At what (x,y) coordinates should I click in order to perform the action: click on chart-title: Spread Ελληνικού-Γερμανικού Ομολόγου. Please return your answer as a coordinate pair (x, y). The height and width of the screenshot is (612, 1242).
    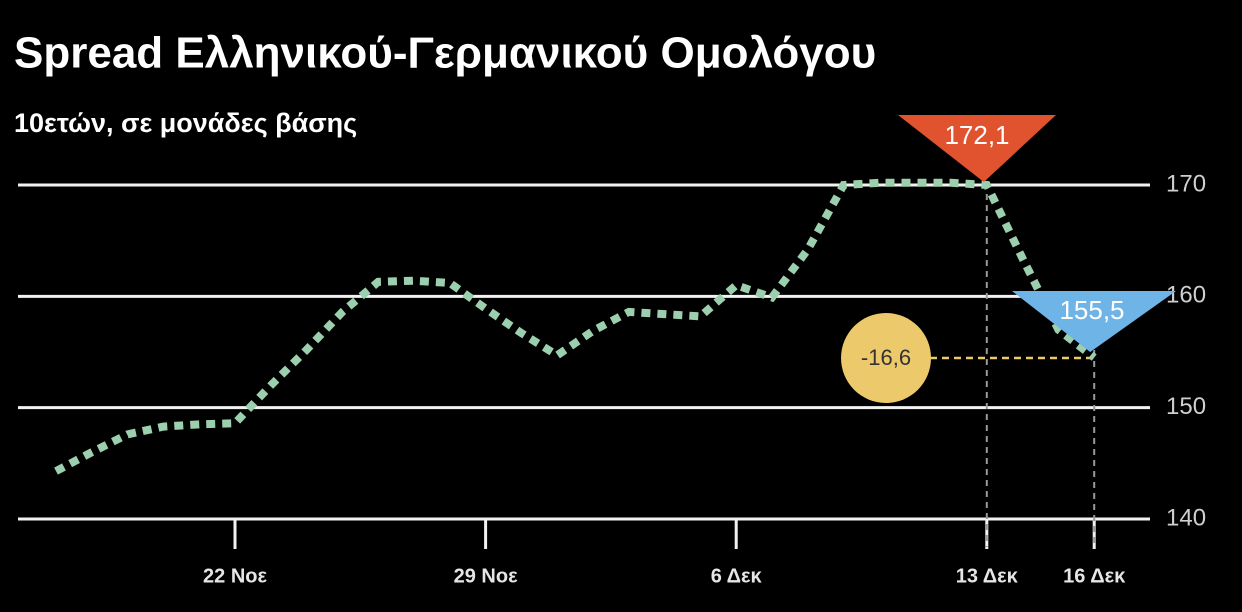
    Looking at the image, I should click on (445, 53).